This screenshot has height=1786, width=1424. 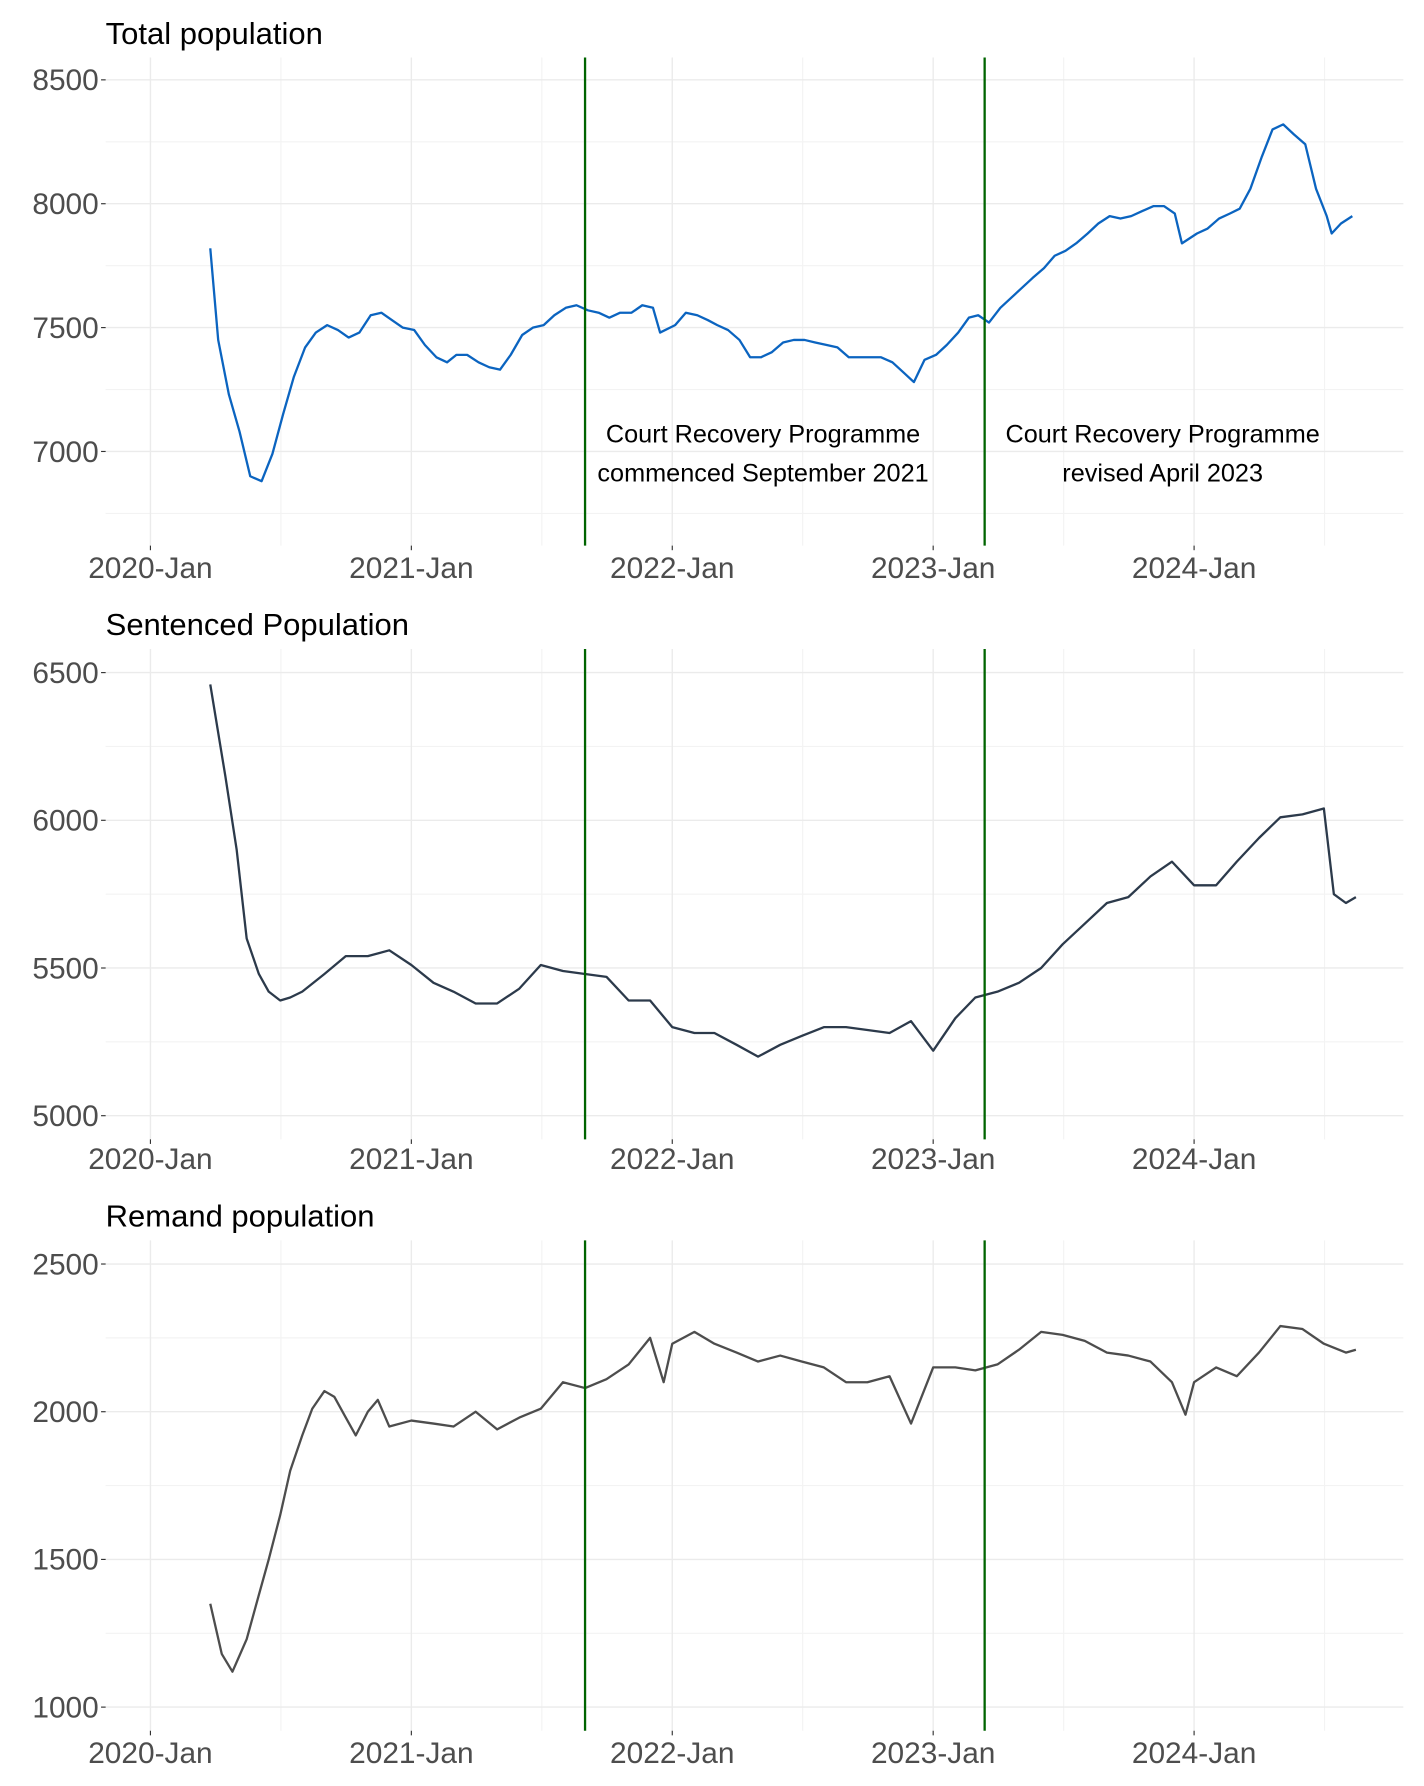 I want to click on y-tick-label: 6500, so click(x=65, y=673).